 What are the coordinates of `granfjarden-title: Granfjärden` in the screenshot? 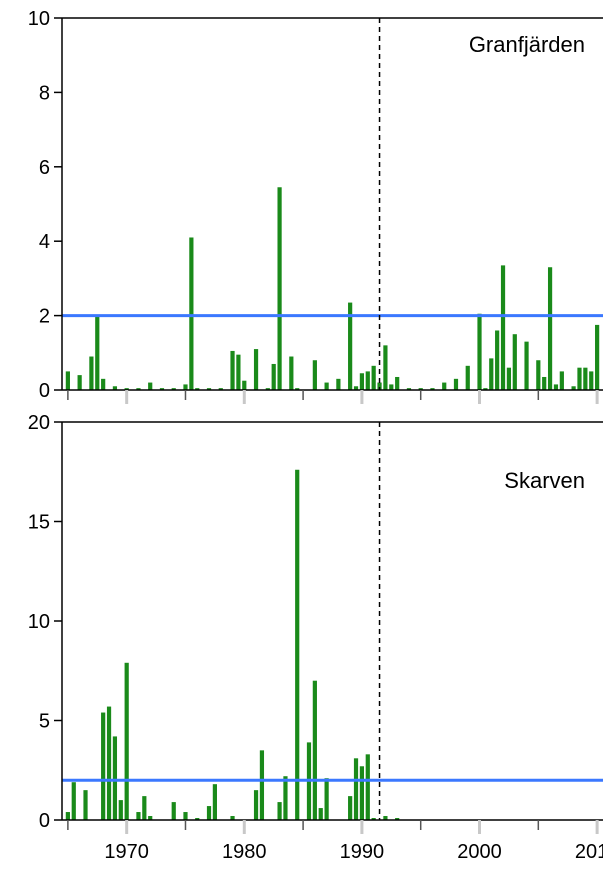 It's located at (527, 44).